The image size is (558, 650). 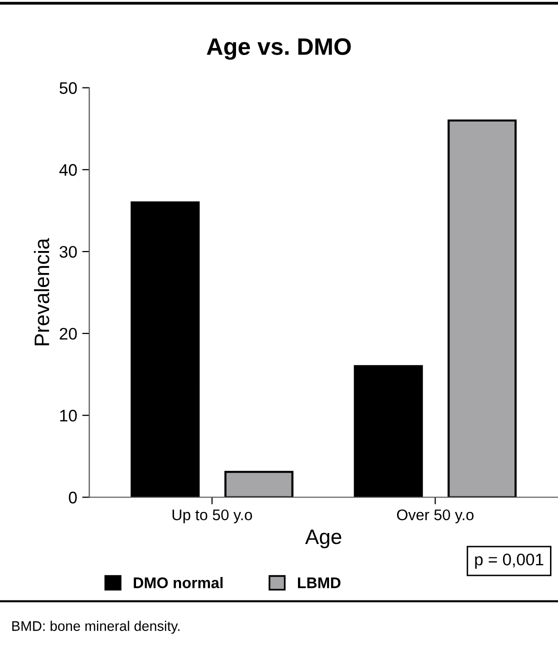 I want to click on y-tick-label: 20, so click(x=68, y=334).